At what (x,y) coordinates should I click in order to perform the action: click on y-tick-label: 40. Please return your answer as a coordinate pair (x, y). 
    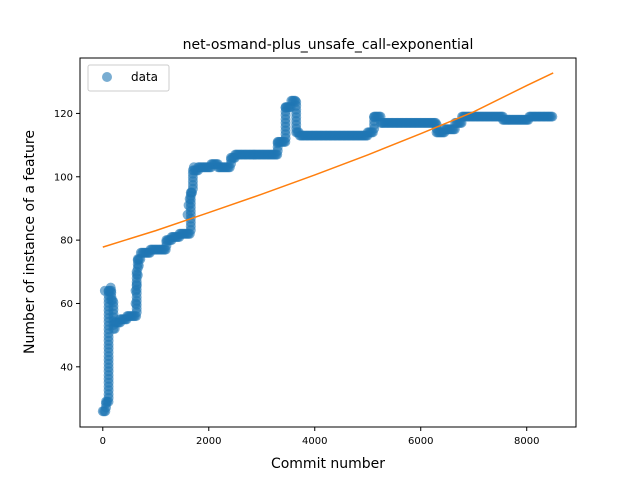
    Looking at the image, I should click on (66, 367).